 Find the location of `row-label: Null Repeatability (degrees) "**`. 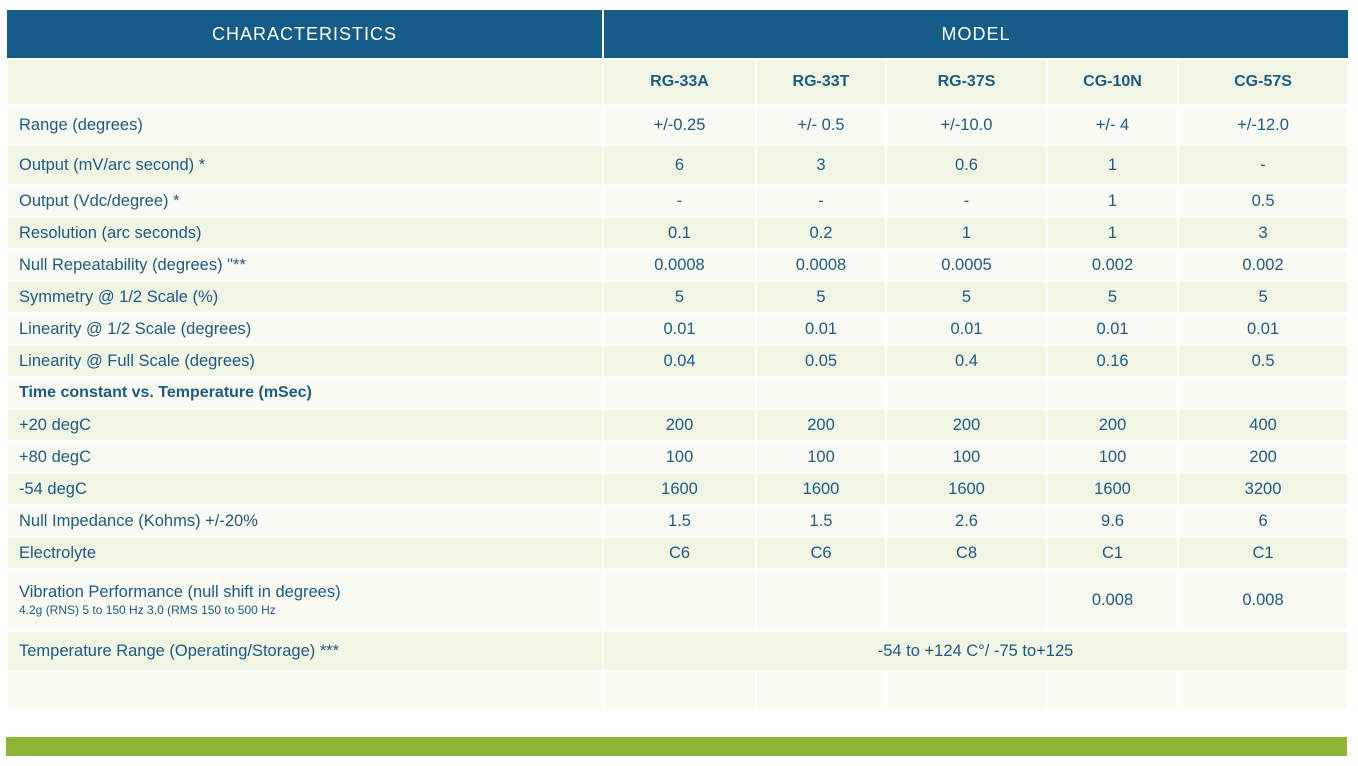

row-label: Null Repeatability (degrees) "** is located at coordinates (305, 265).